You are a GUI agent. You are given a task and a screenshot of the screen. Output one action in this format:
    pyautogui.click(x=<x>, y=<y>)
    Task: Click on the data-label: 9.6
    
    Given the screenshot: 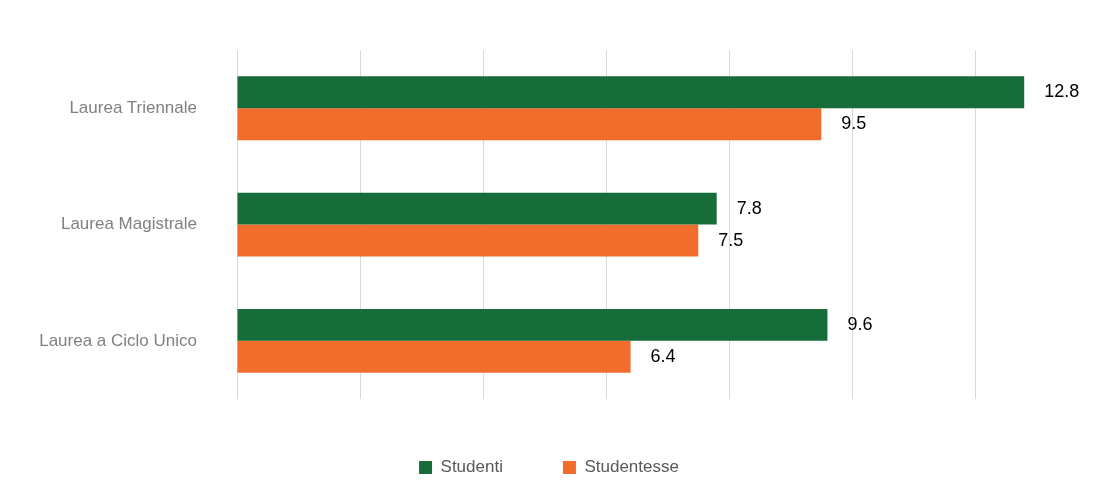 What is the action you would take?
    pyautogui.click(x=860, y=323)
    